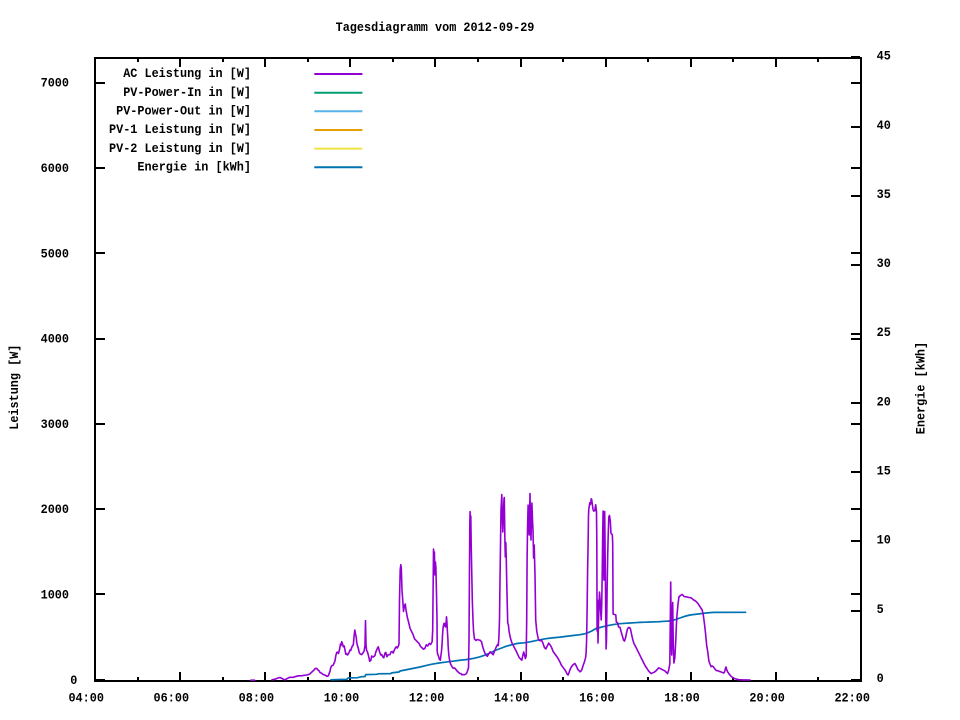  What do you see at coordinates (884, 332) in the screenshot?
I see `svg-text: 25` at bounding box center [884, 332].